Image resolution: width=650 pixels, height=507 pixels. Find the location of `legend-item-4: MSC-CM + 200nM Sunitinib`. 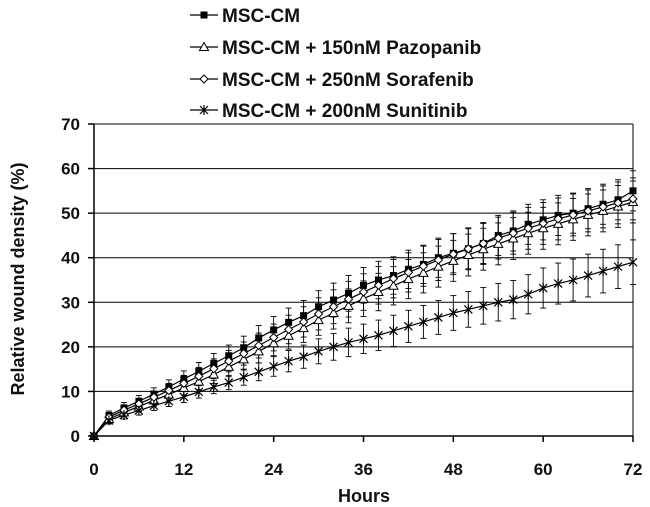

legend-item-4: MSC-CM + 200nM Sunitinib is located at coordinates (328, 111).